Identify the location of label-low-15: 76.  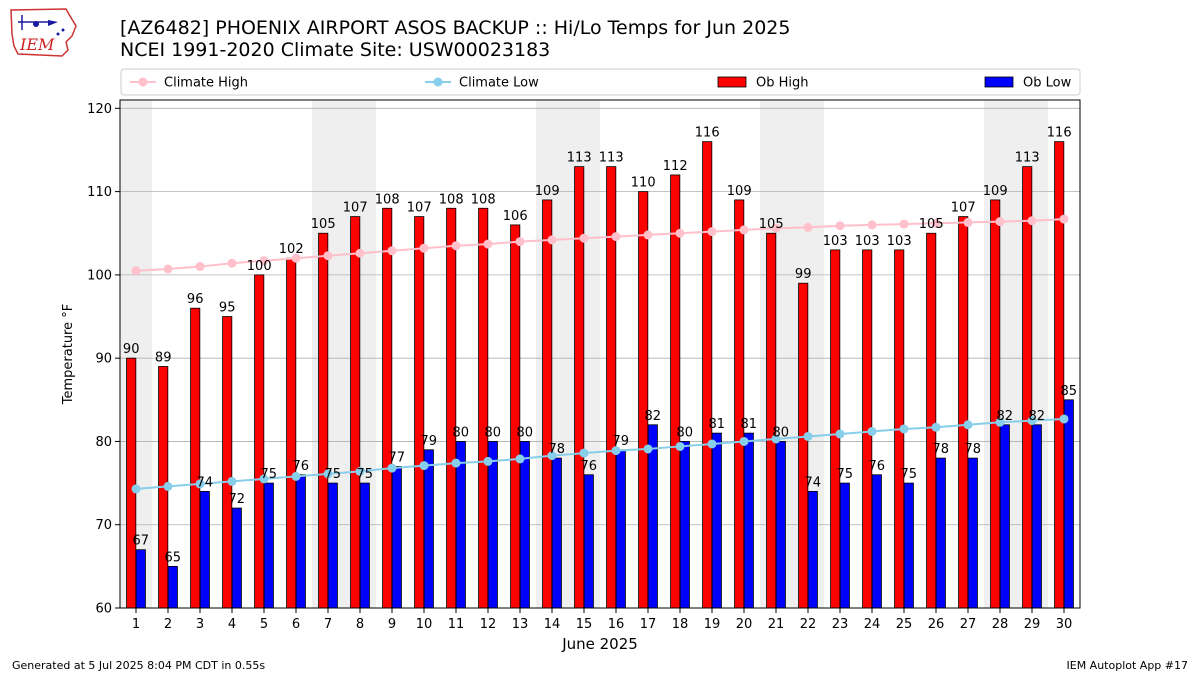
(589, 466).